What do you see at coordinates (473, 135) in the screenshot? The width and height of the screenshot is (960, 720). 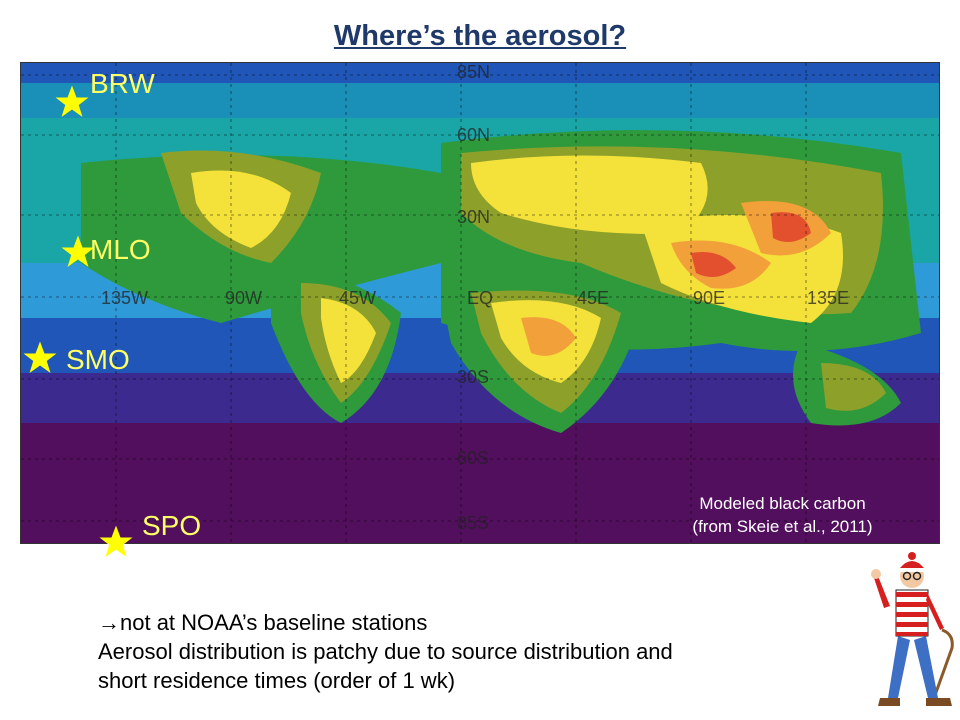 I see `lat-label: 60N` at bounding box center [473, 135].